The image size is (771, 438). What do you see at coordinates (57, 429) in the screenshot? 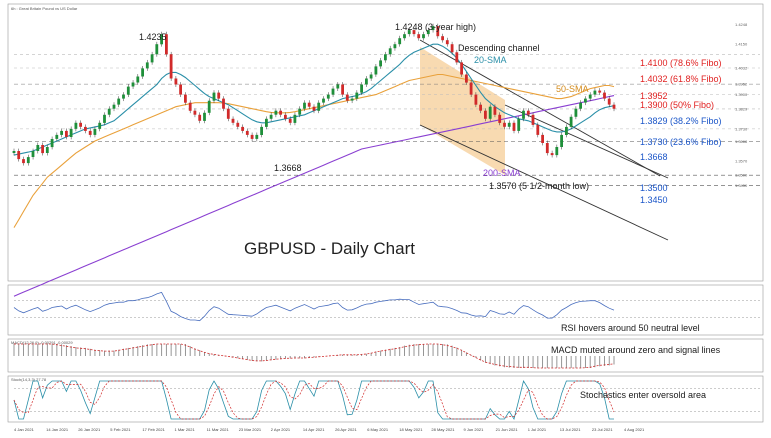
I see `x-tick-label: 14 Jan 2021` at bounding box center [57, 429].